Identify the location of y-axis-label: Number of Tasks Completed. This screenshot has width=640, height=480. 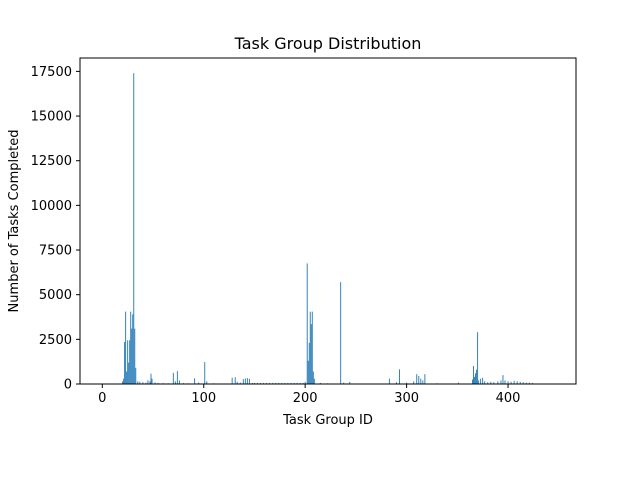
(14, 221).